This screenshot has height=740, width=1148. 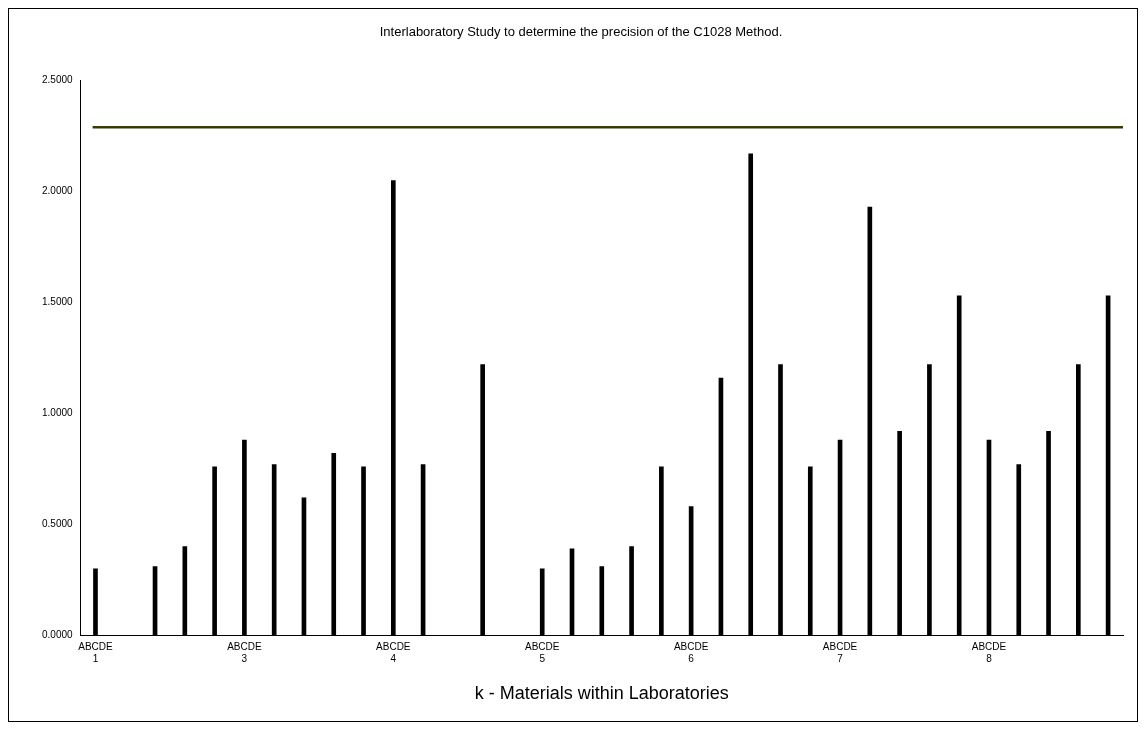 I want to click on y-tick-label: 2.0000, so click(x=57, y=191).